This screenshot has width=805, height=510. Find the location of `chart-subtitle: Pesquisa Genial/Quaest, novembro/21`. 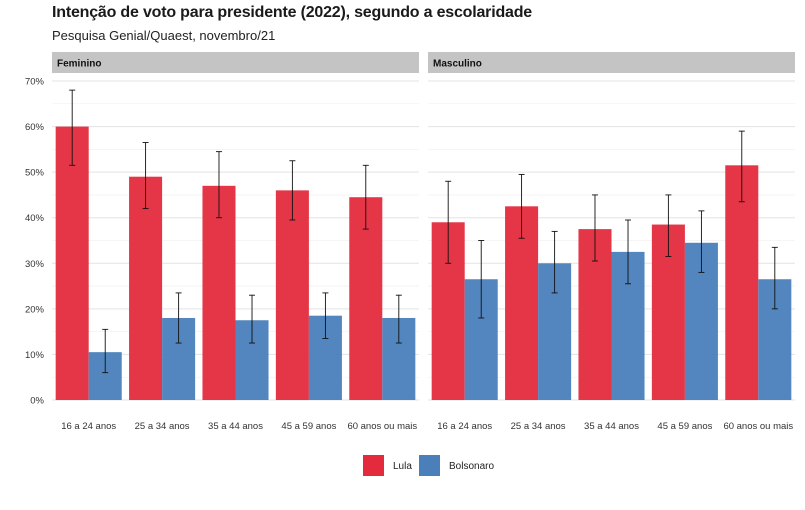

chart-subtitle: Pesquisa Genial/Quaest, novembro/21 is located at coordinates (164, 35).